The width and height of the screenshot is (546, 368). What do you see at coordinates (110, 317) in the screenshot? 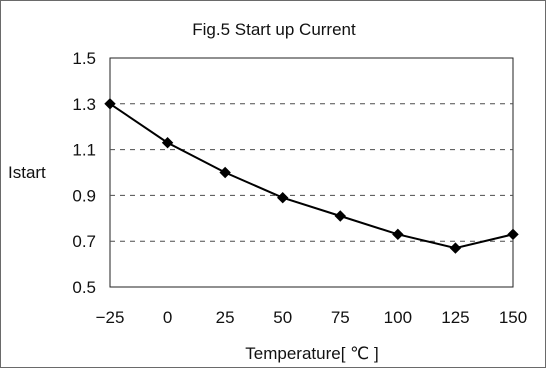
I see `x-tick-label: −25` at bounding box center [110, 317].